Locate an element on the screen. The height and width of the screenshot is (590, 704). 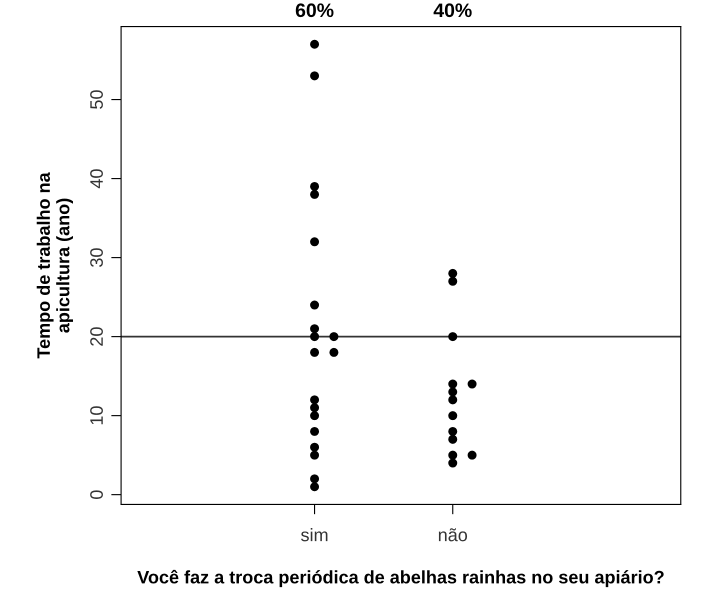
y-tick-label: 30 is located at coordinates (96, 257).